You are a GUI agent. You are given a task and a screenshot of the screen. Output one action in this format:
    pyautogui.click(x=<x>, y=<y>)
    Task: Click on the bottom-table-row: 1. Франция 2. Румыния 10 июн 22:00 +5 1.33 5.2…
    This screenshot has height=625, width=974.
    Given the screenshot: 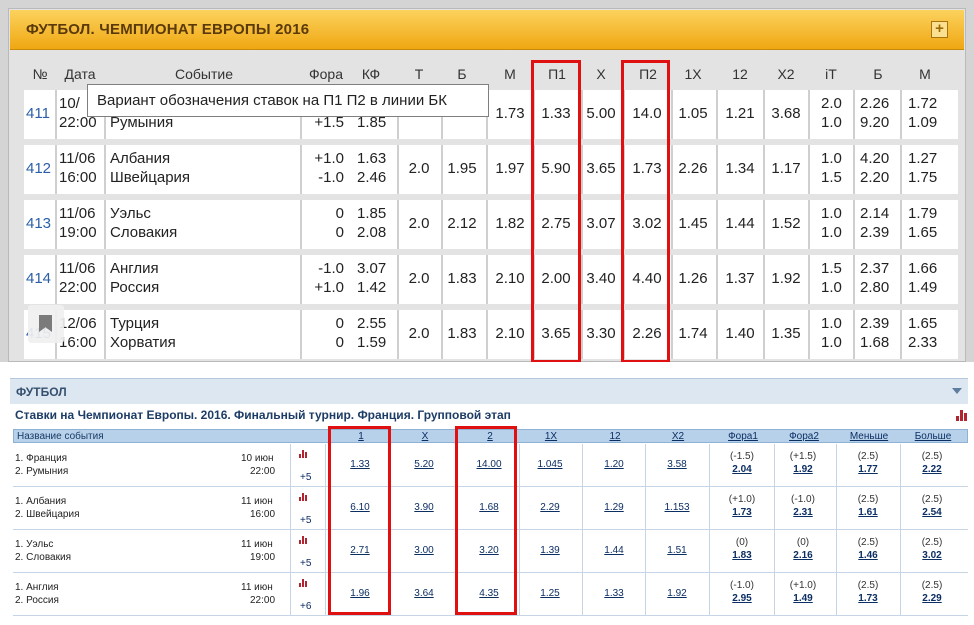 What is the action you would take?
    pyautogui.click(x=490, y=465)
    